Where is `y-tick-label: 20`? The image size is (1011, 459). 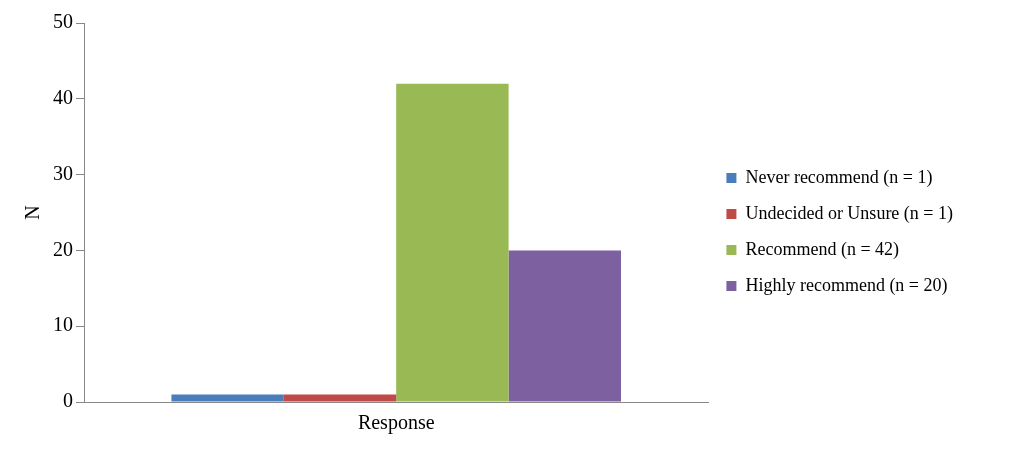 y-tick-label: 20 is located at coordinates (63, 248).